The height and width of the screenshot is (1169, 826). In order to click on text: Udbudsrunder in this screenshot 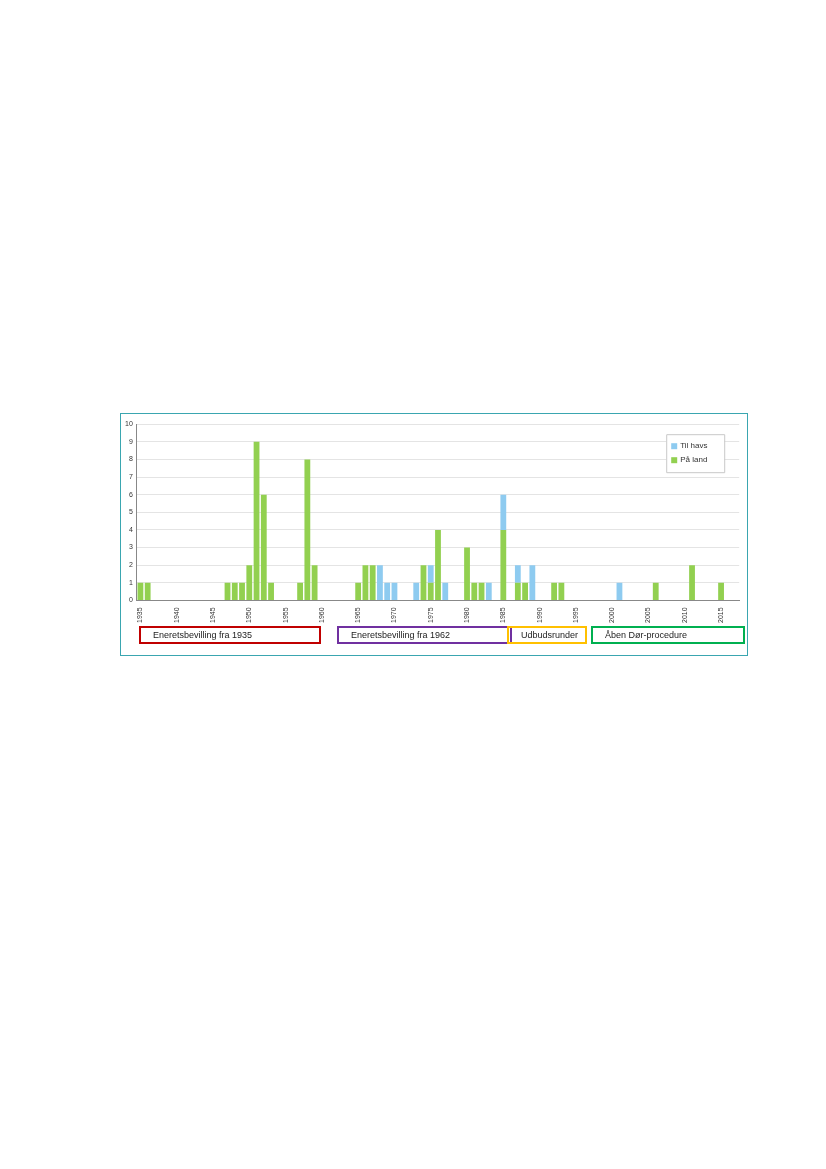, I will do `click(547, 635)`.